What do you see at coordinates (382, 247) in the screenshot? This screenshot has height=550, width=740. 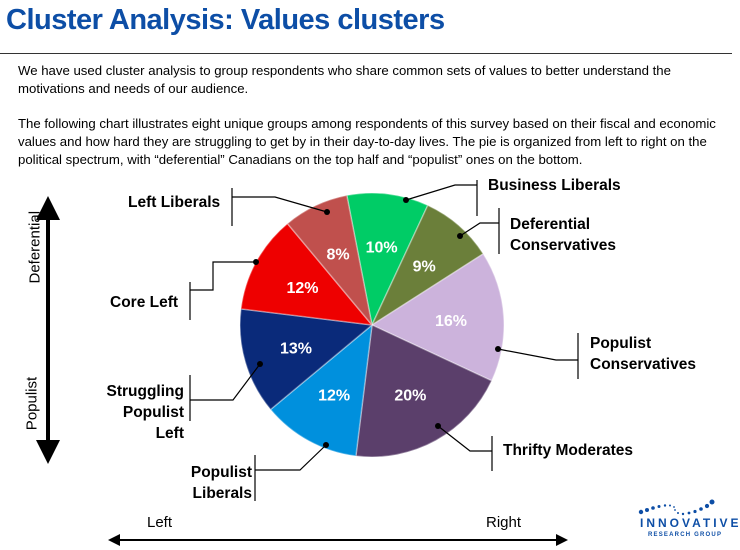 I see `data-label: 10%` at bounding box center [382, 247].